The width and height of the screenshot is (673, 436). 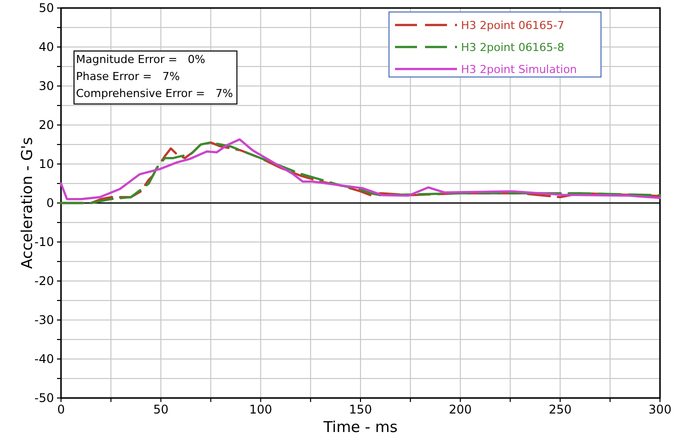 What do you see at coordinates (360, 427) in the screenshot?
I see `x-axis-title: Time - ms` at bounding box center [360, 427].